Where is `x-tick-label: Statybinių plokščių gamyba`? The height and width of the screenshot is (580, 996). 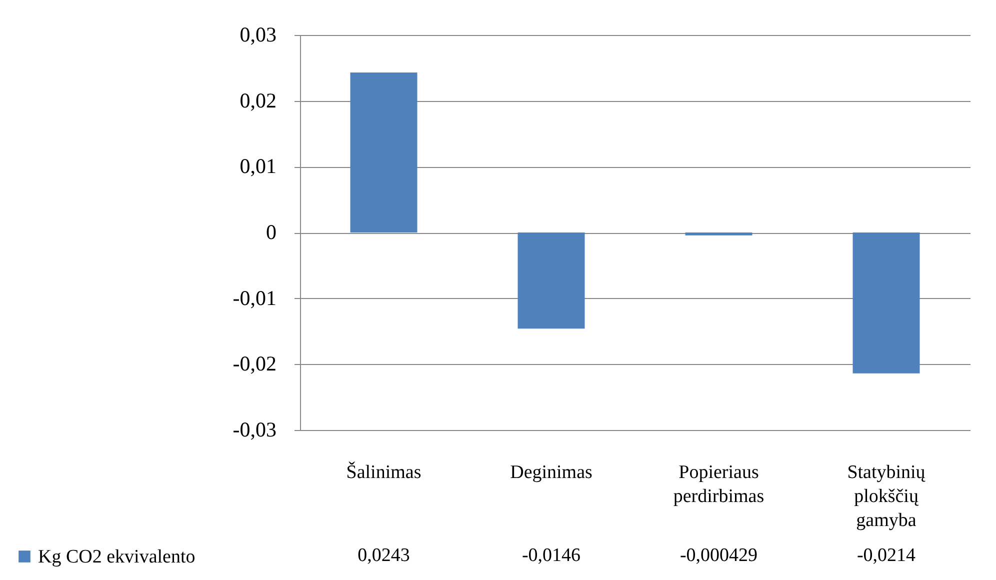
x-tick-label: Statybinių plokščių gamyba is located at coordinates (886, 496).